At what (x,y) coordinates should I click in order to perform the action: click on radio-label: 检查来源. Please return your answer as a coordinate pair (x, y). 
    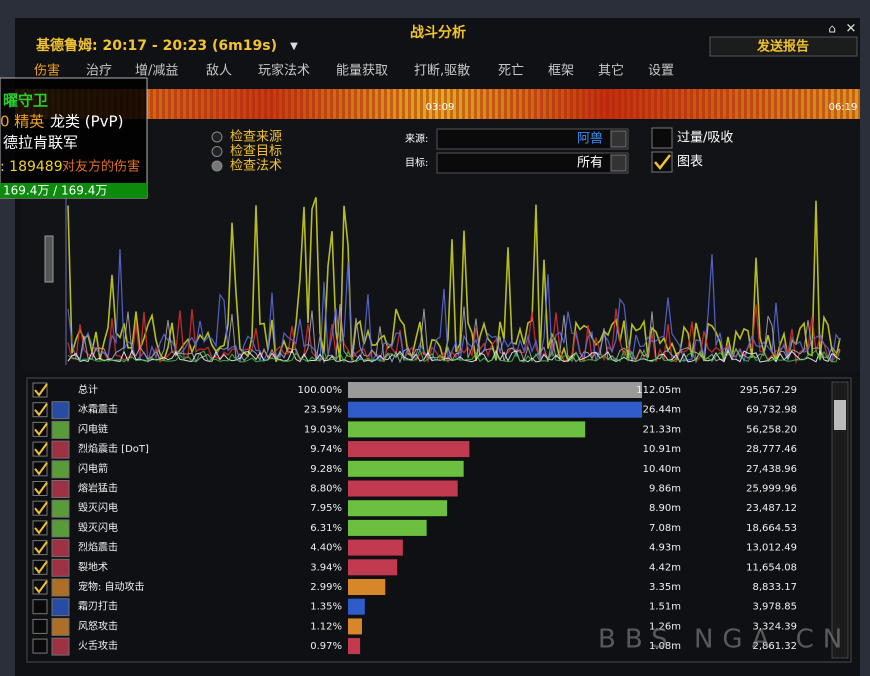
    Looking at the image, I should click on (256, 137).